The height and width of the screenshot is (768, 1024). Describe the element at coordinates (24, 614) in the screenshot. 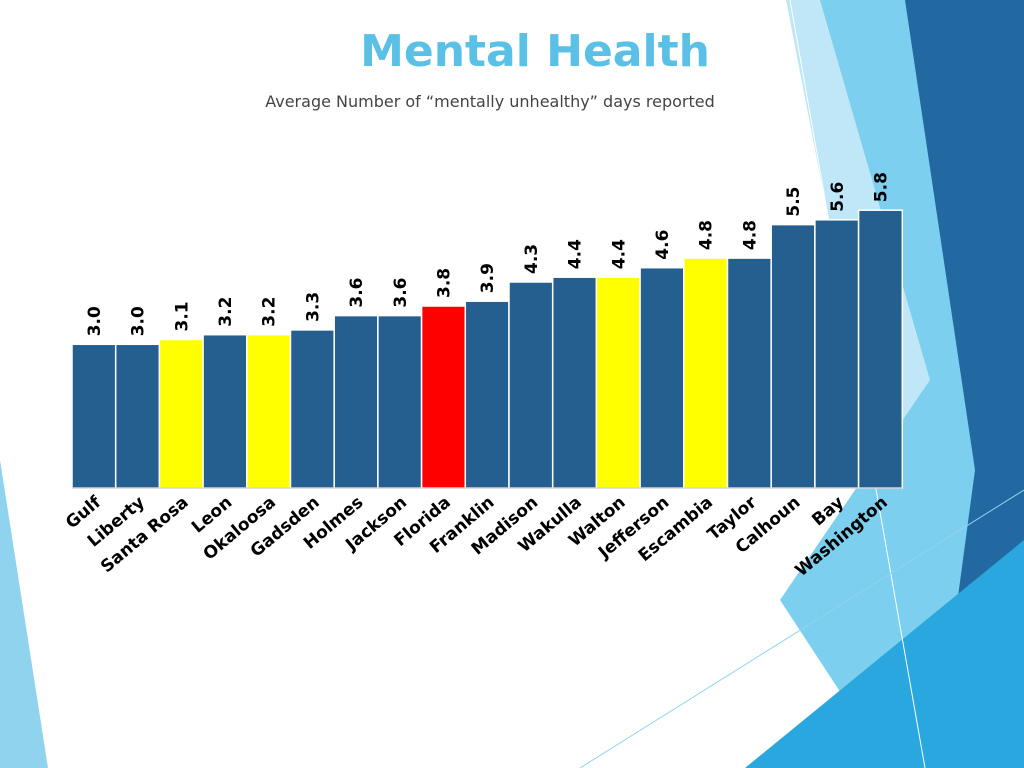

I see `left-accent-shape` at that location.